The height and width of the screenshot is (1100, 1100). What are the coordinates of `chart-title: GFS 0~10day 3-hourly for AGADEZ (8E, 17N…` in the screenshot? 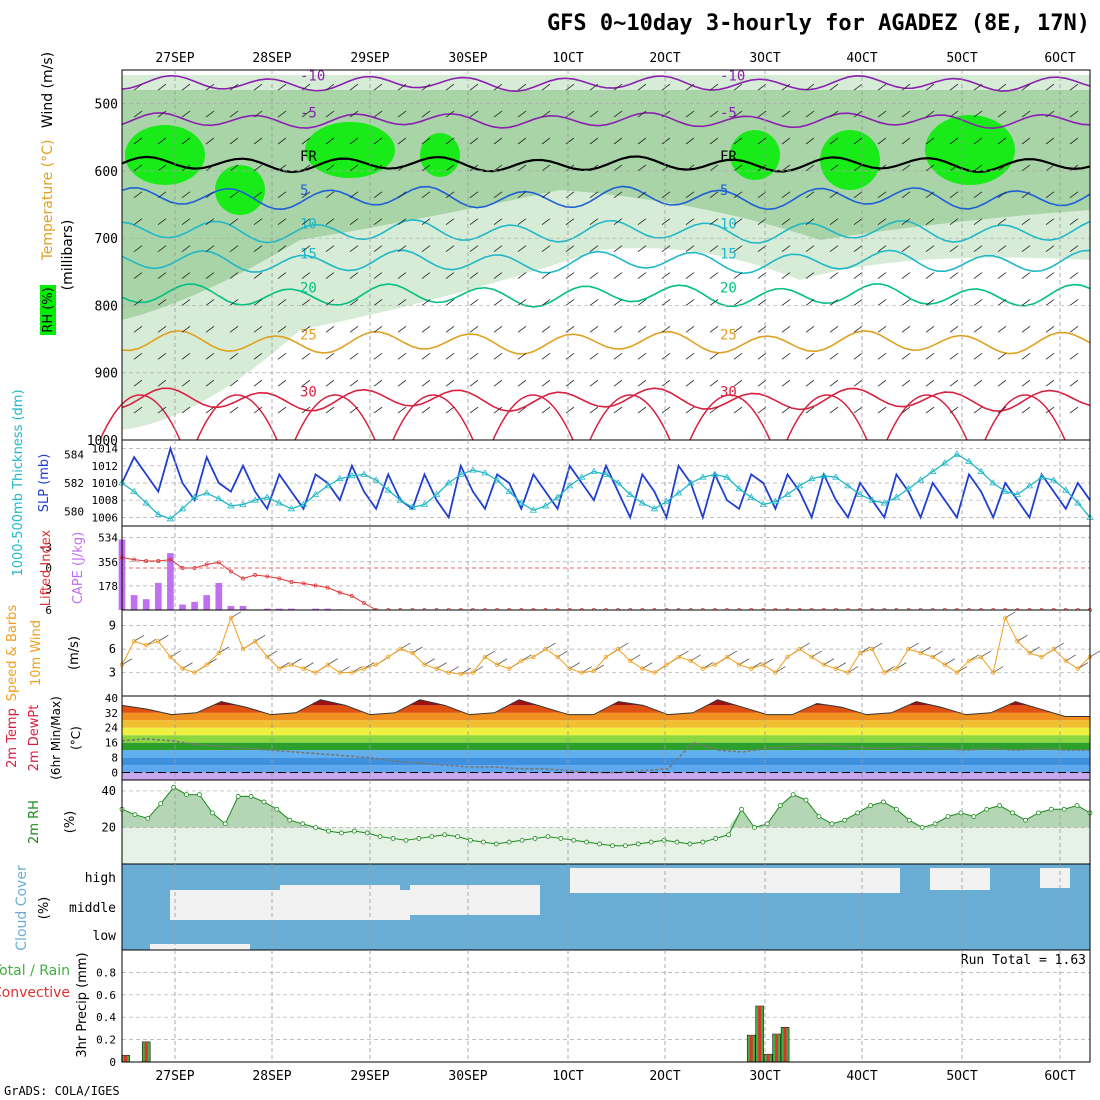 It's located at (818, 23).